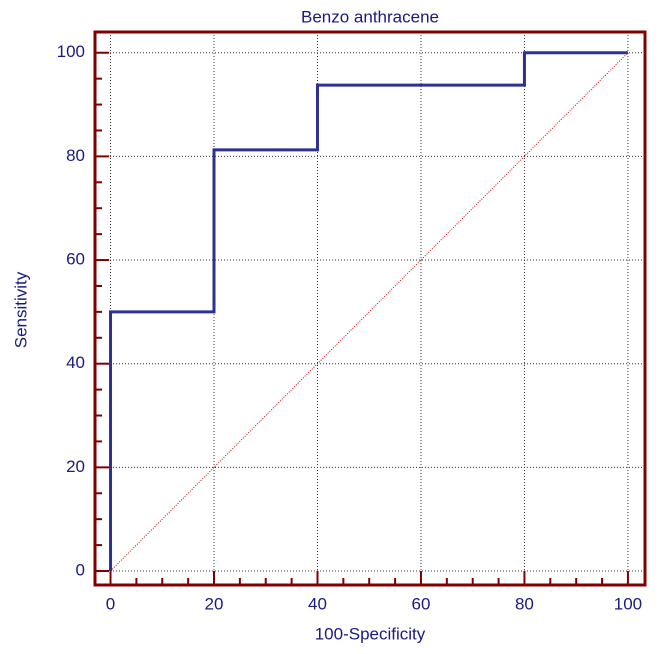 The height and width of the screenshot is (654, 665). What do you see at coordinates (80, 569) in the screenshot?
I see `y-tick-label: 0` at bounding box center [80, 569].